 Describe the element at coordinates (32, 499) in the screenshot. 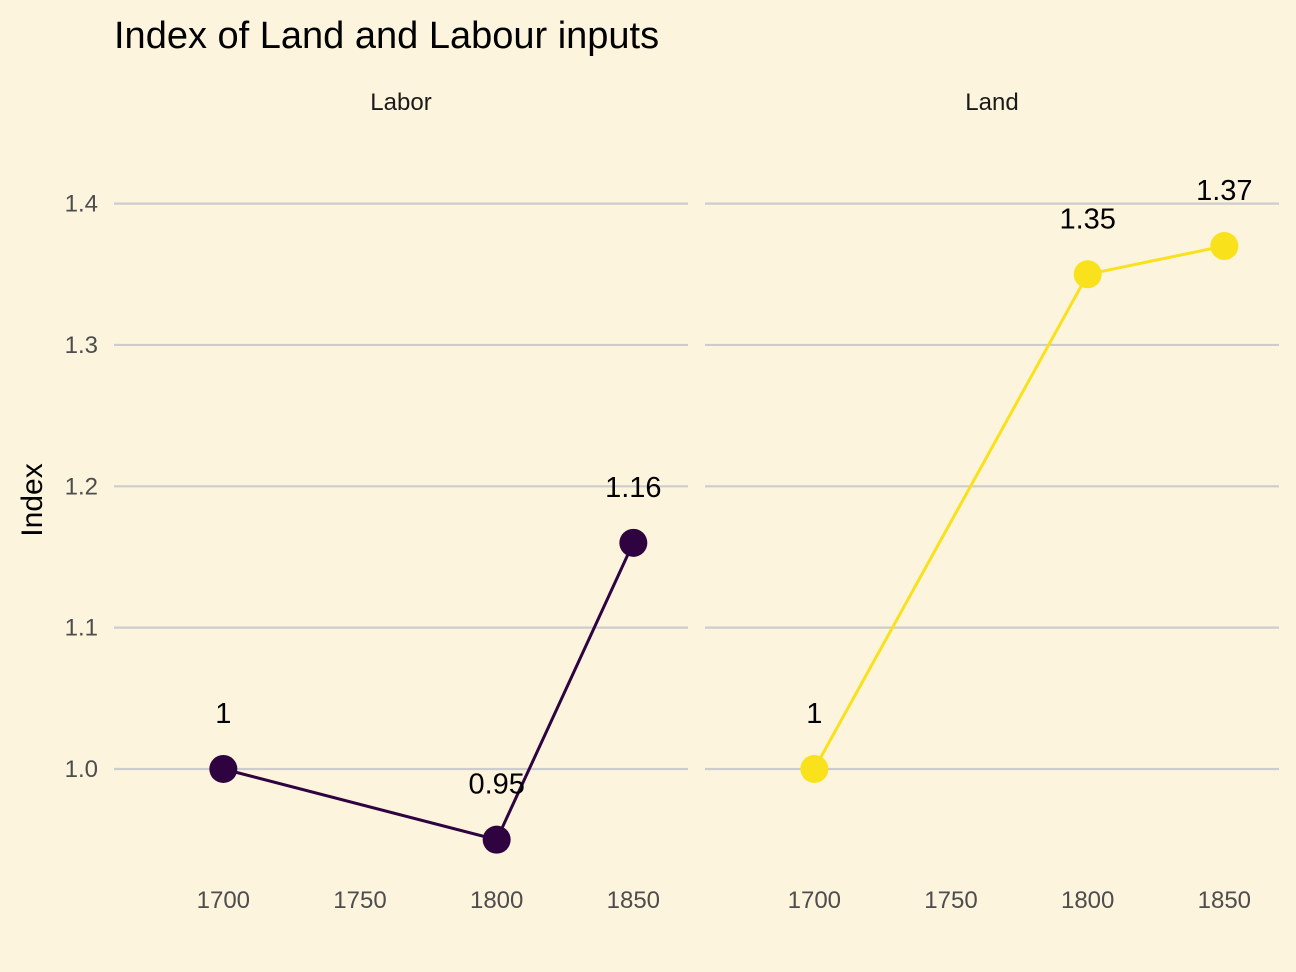

I see `y-axis-label: Index` at that location.